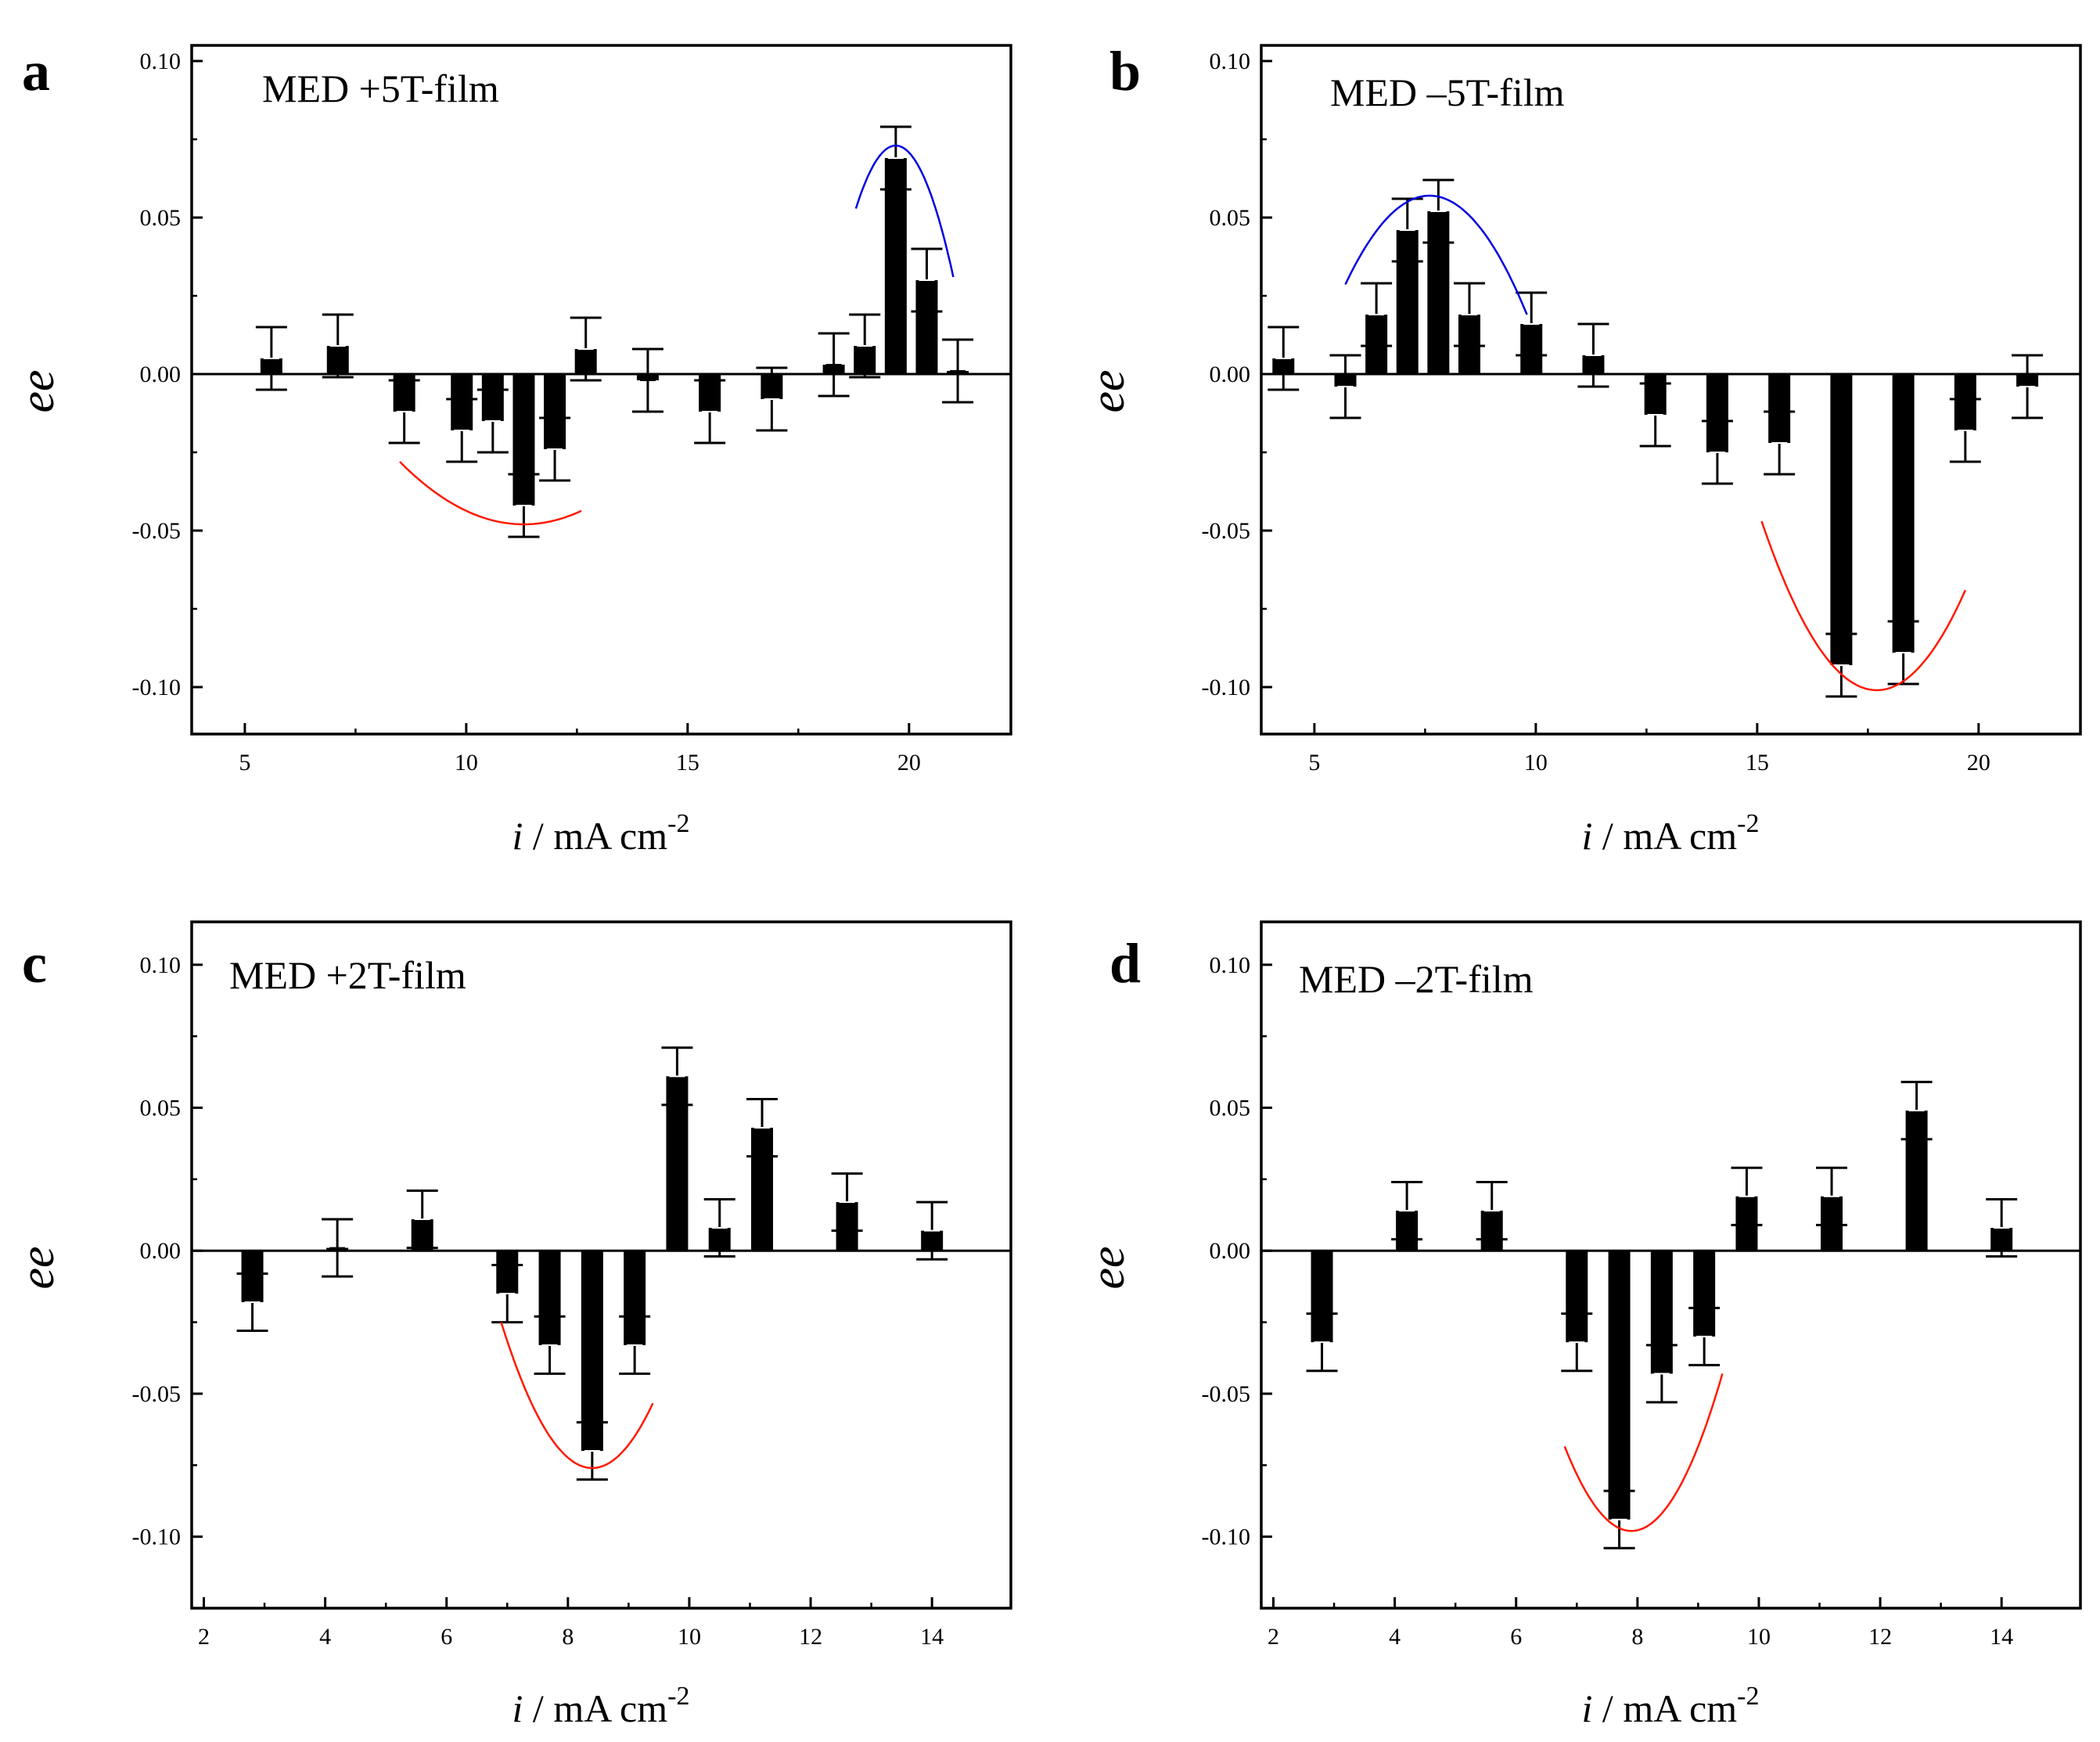  I want to click on panel-letter: a, so click(36, 71).